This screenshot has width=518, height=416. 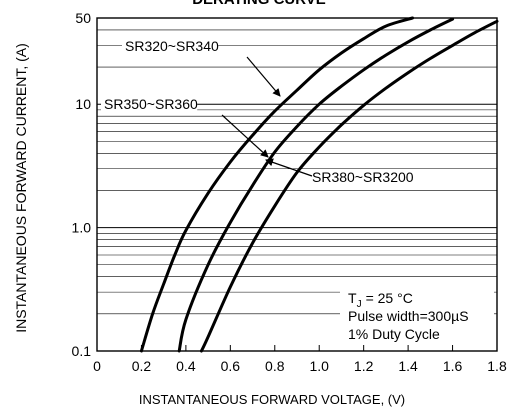 I want to click on y-tick-label: 50, so click(x=83, y=18).